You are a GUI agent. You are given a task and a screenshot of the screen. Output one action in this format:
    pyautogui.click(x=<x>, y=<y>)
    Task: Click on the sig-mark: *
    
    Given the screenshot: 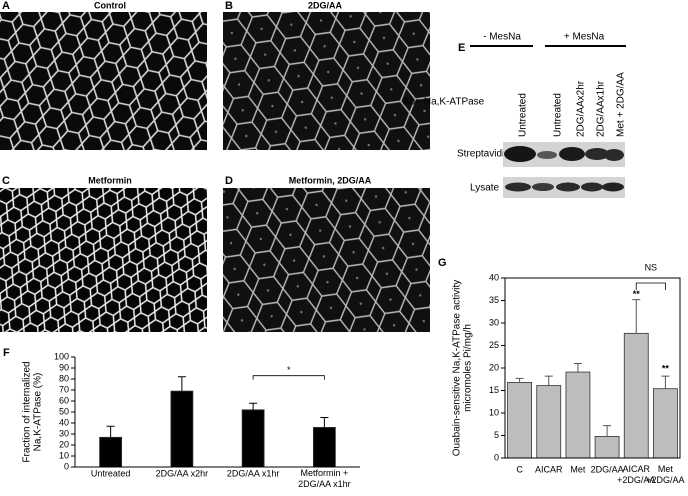 What is the action you would take?
    pyautogui.click(x=289, y=370)
    